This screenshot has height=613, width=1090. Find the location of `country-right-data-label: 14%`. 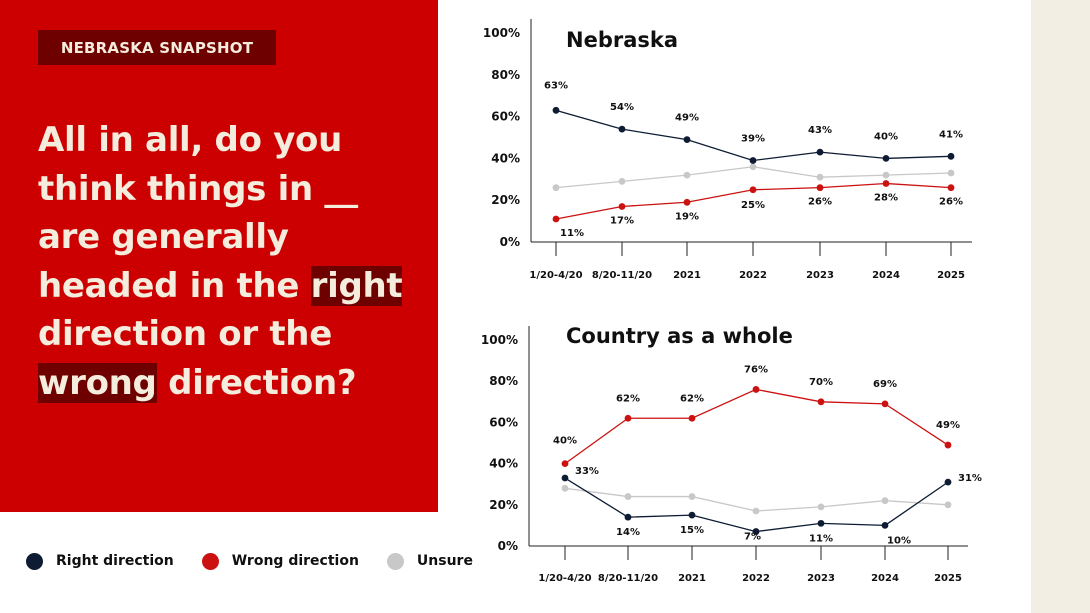

country-right-data-label: 14% is located at coordinates (628, 532).